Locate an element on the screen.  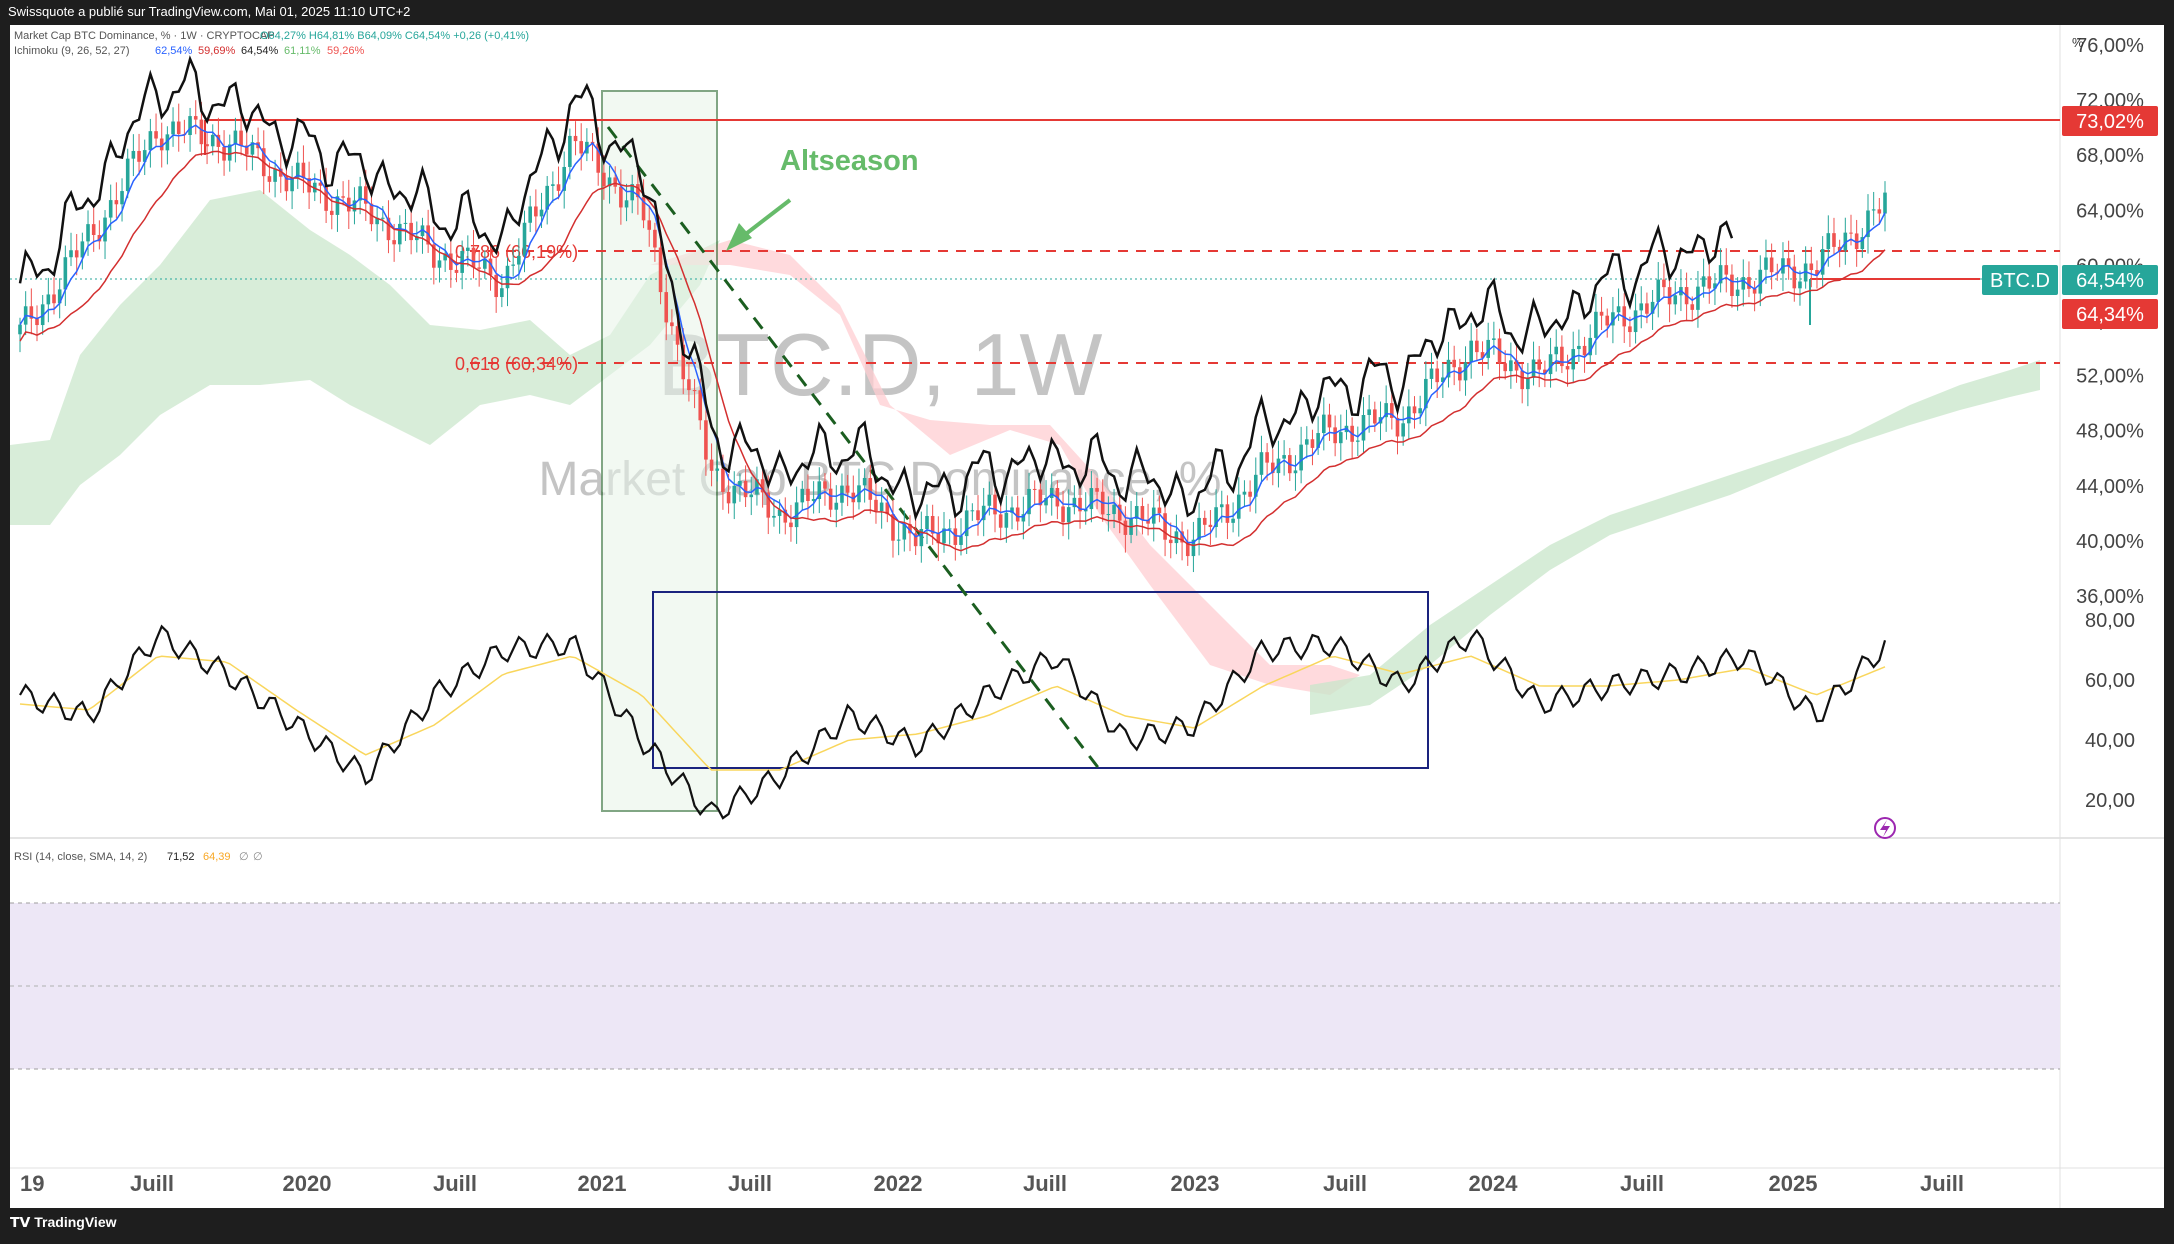
price-tag-secondary: 64,34% is located at coordinates (2110, 314).